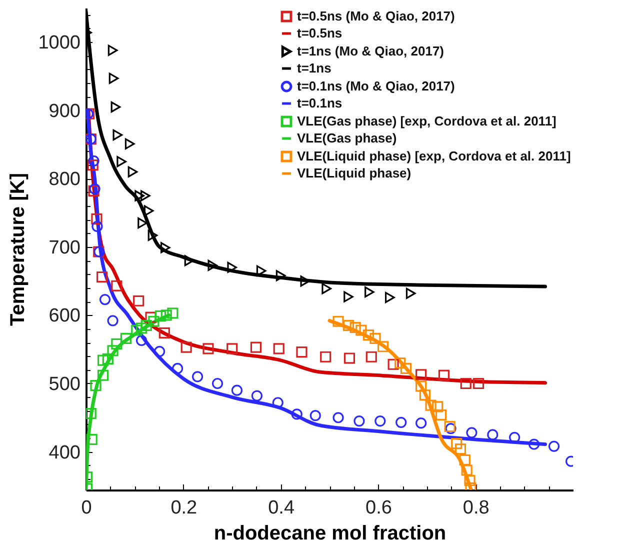 The width and height of the screenshot is (627, 553). I want to click on x-axis-title: n-dodecane mol fraction, so click(330, 533).